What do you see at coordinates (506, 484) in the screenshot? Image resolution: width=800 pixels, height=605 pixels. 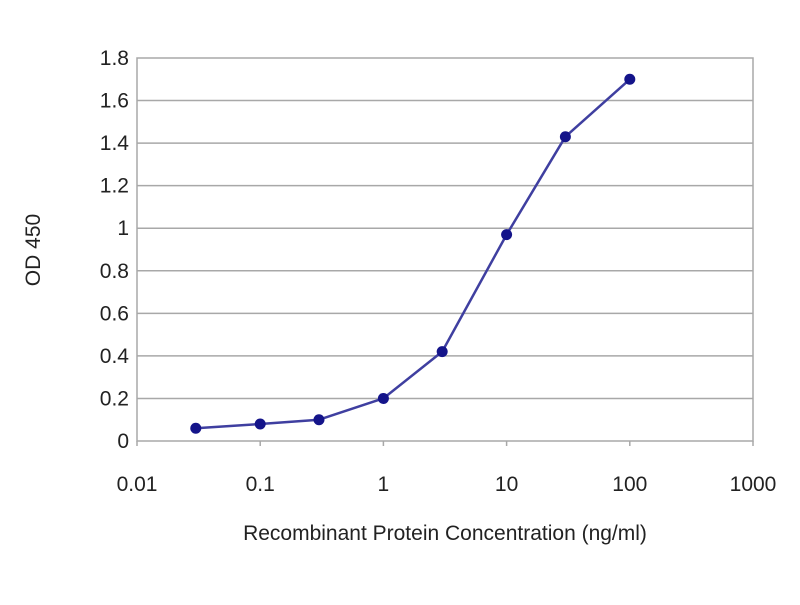 I see `x-tick-label: 10` at bounding box center [506, 484].